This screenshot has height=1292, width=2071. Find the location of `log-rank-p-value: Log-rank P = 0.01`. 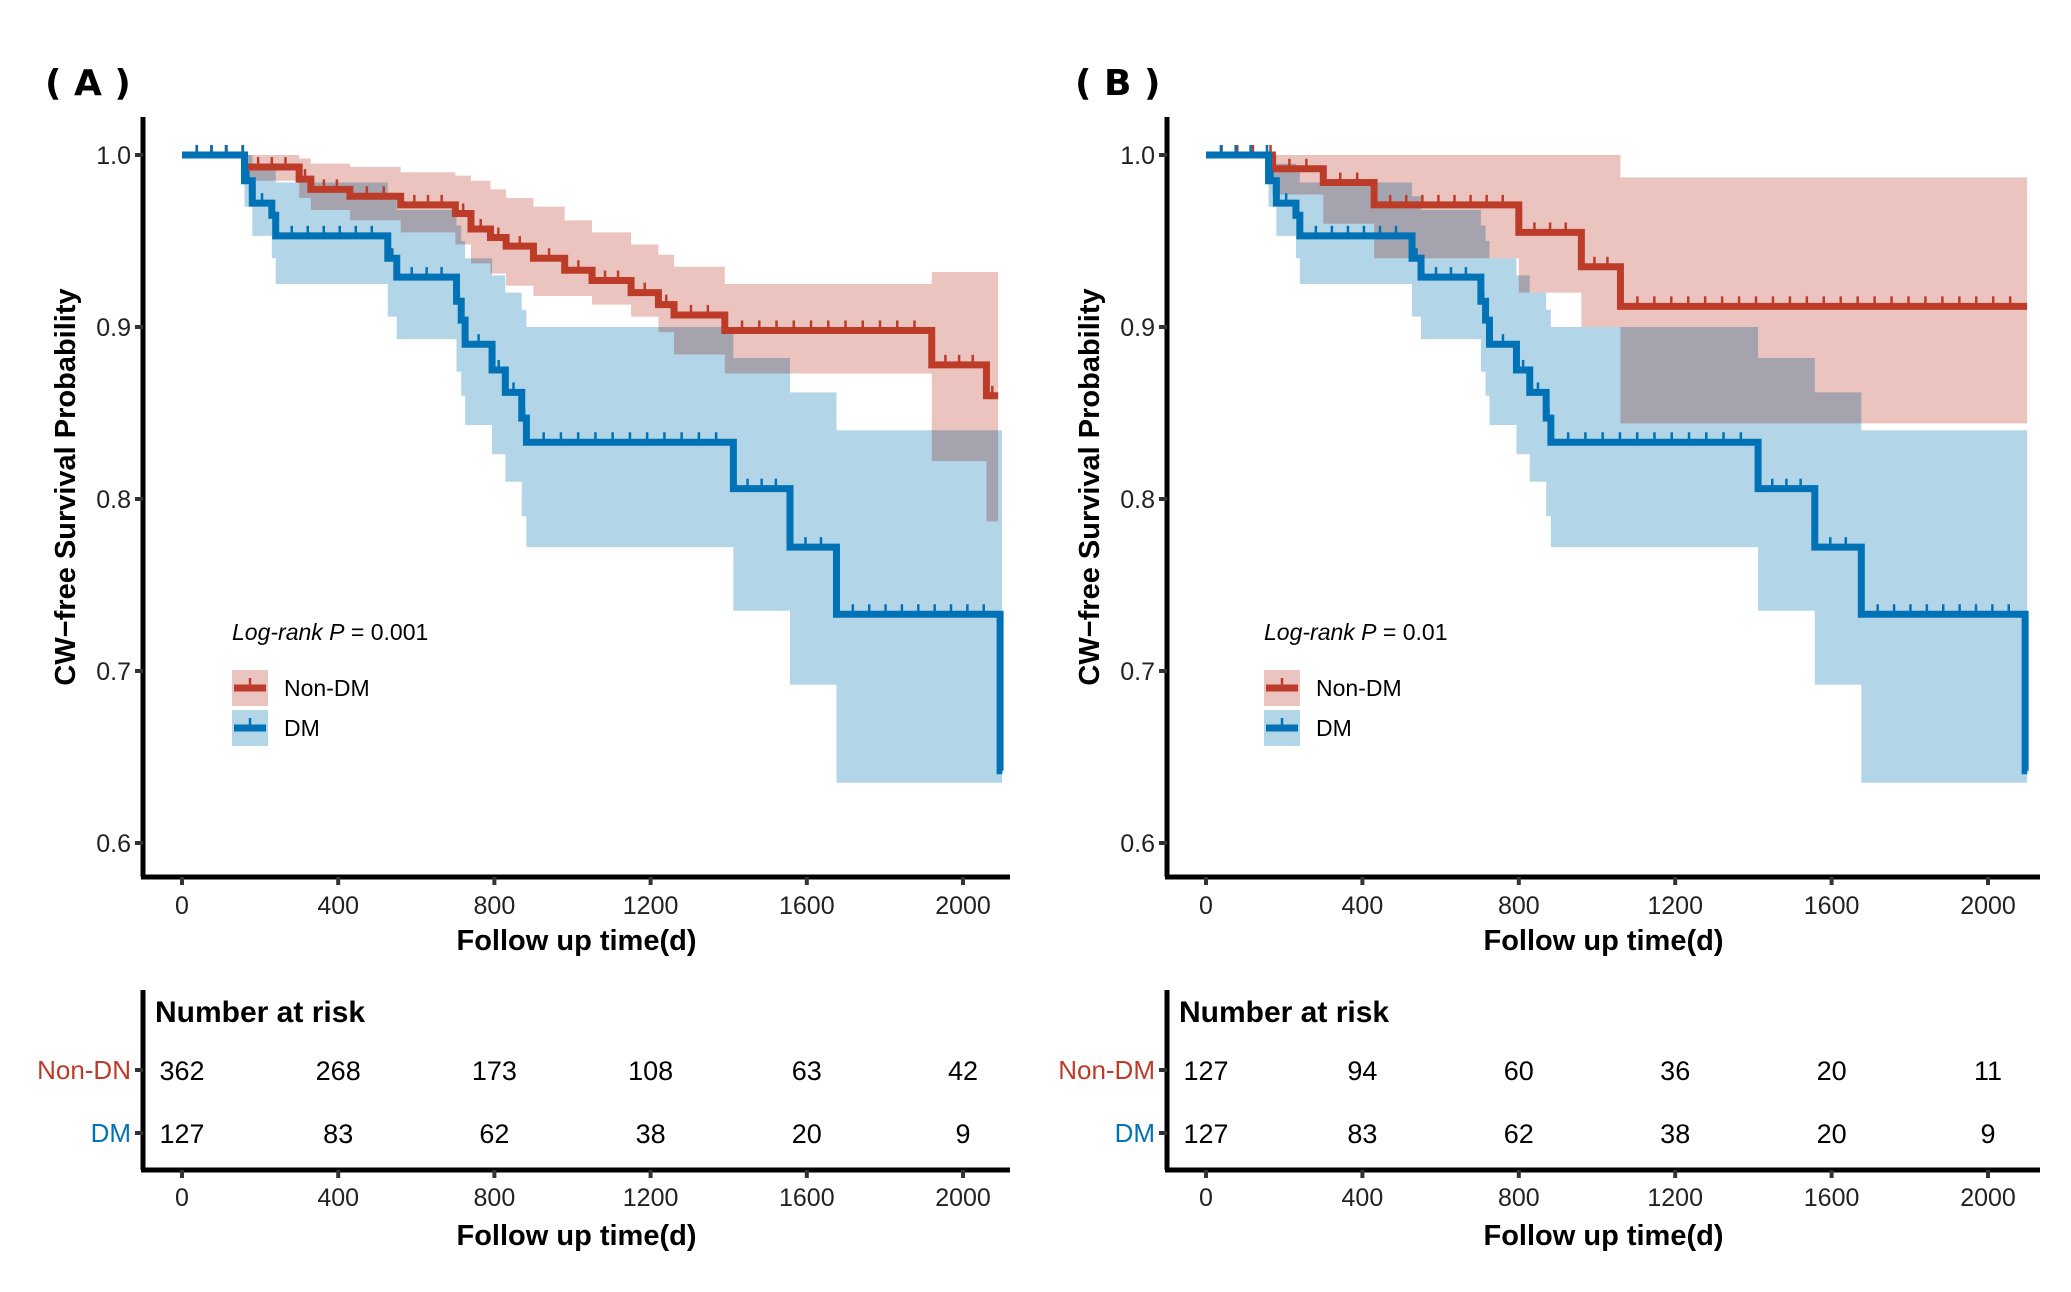

log-rank-p-value: Log-rank P = 0.01 is located at coordinates (1356, 632).